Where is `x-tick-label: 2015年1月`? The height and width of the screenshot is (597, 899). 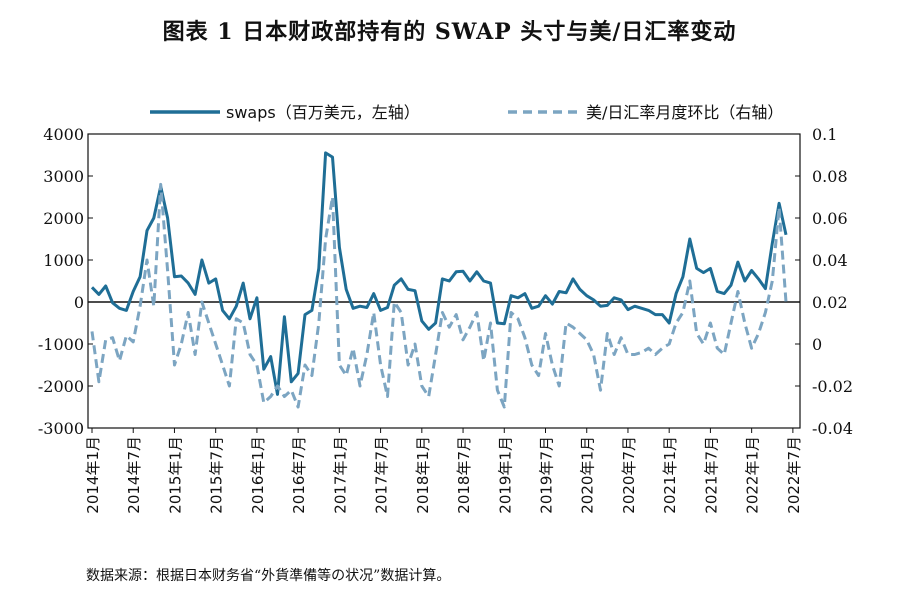
x-tick-label: 2015年1月 is located at coordinates (175, 475).